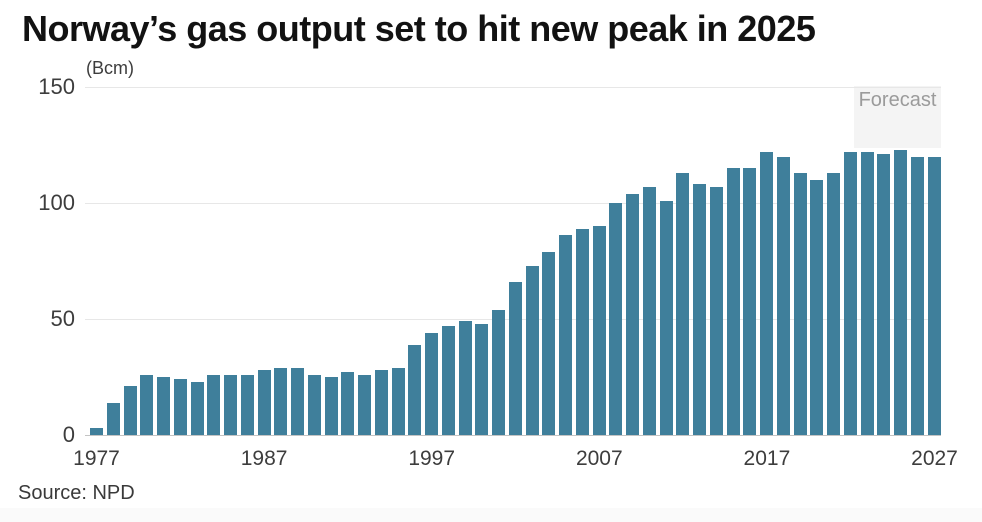 This screenshot has width=982, height=522. What do you see at coordinates (491, 515) in the screenshot?
I see `footer-strip` at bounding box center [491, 515].